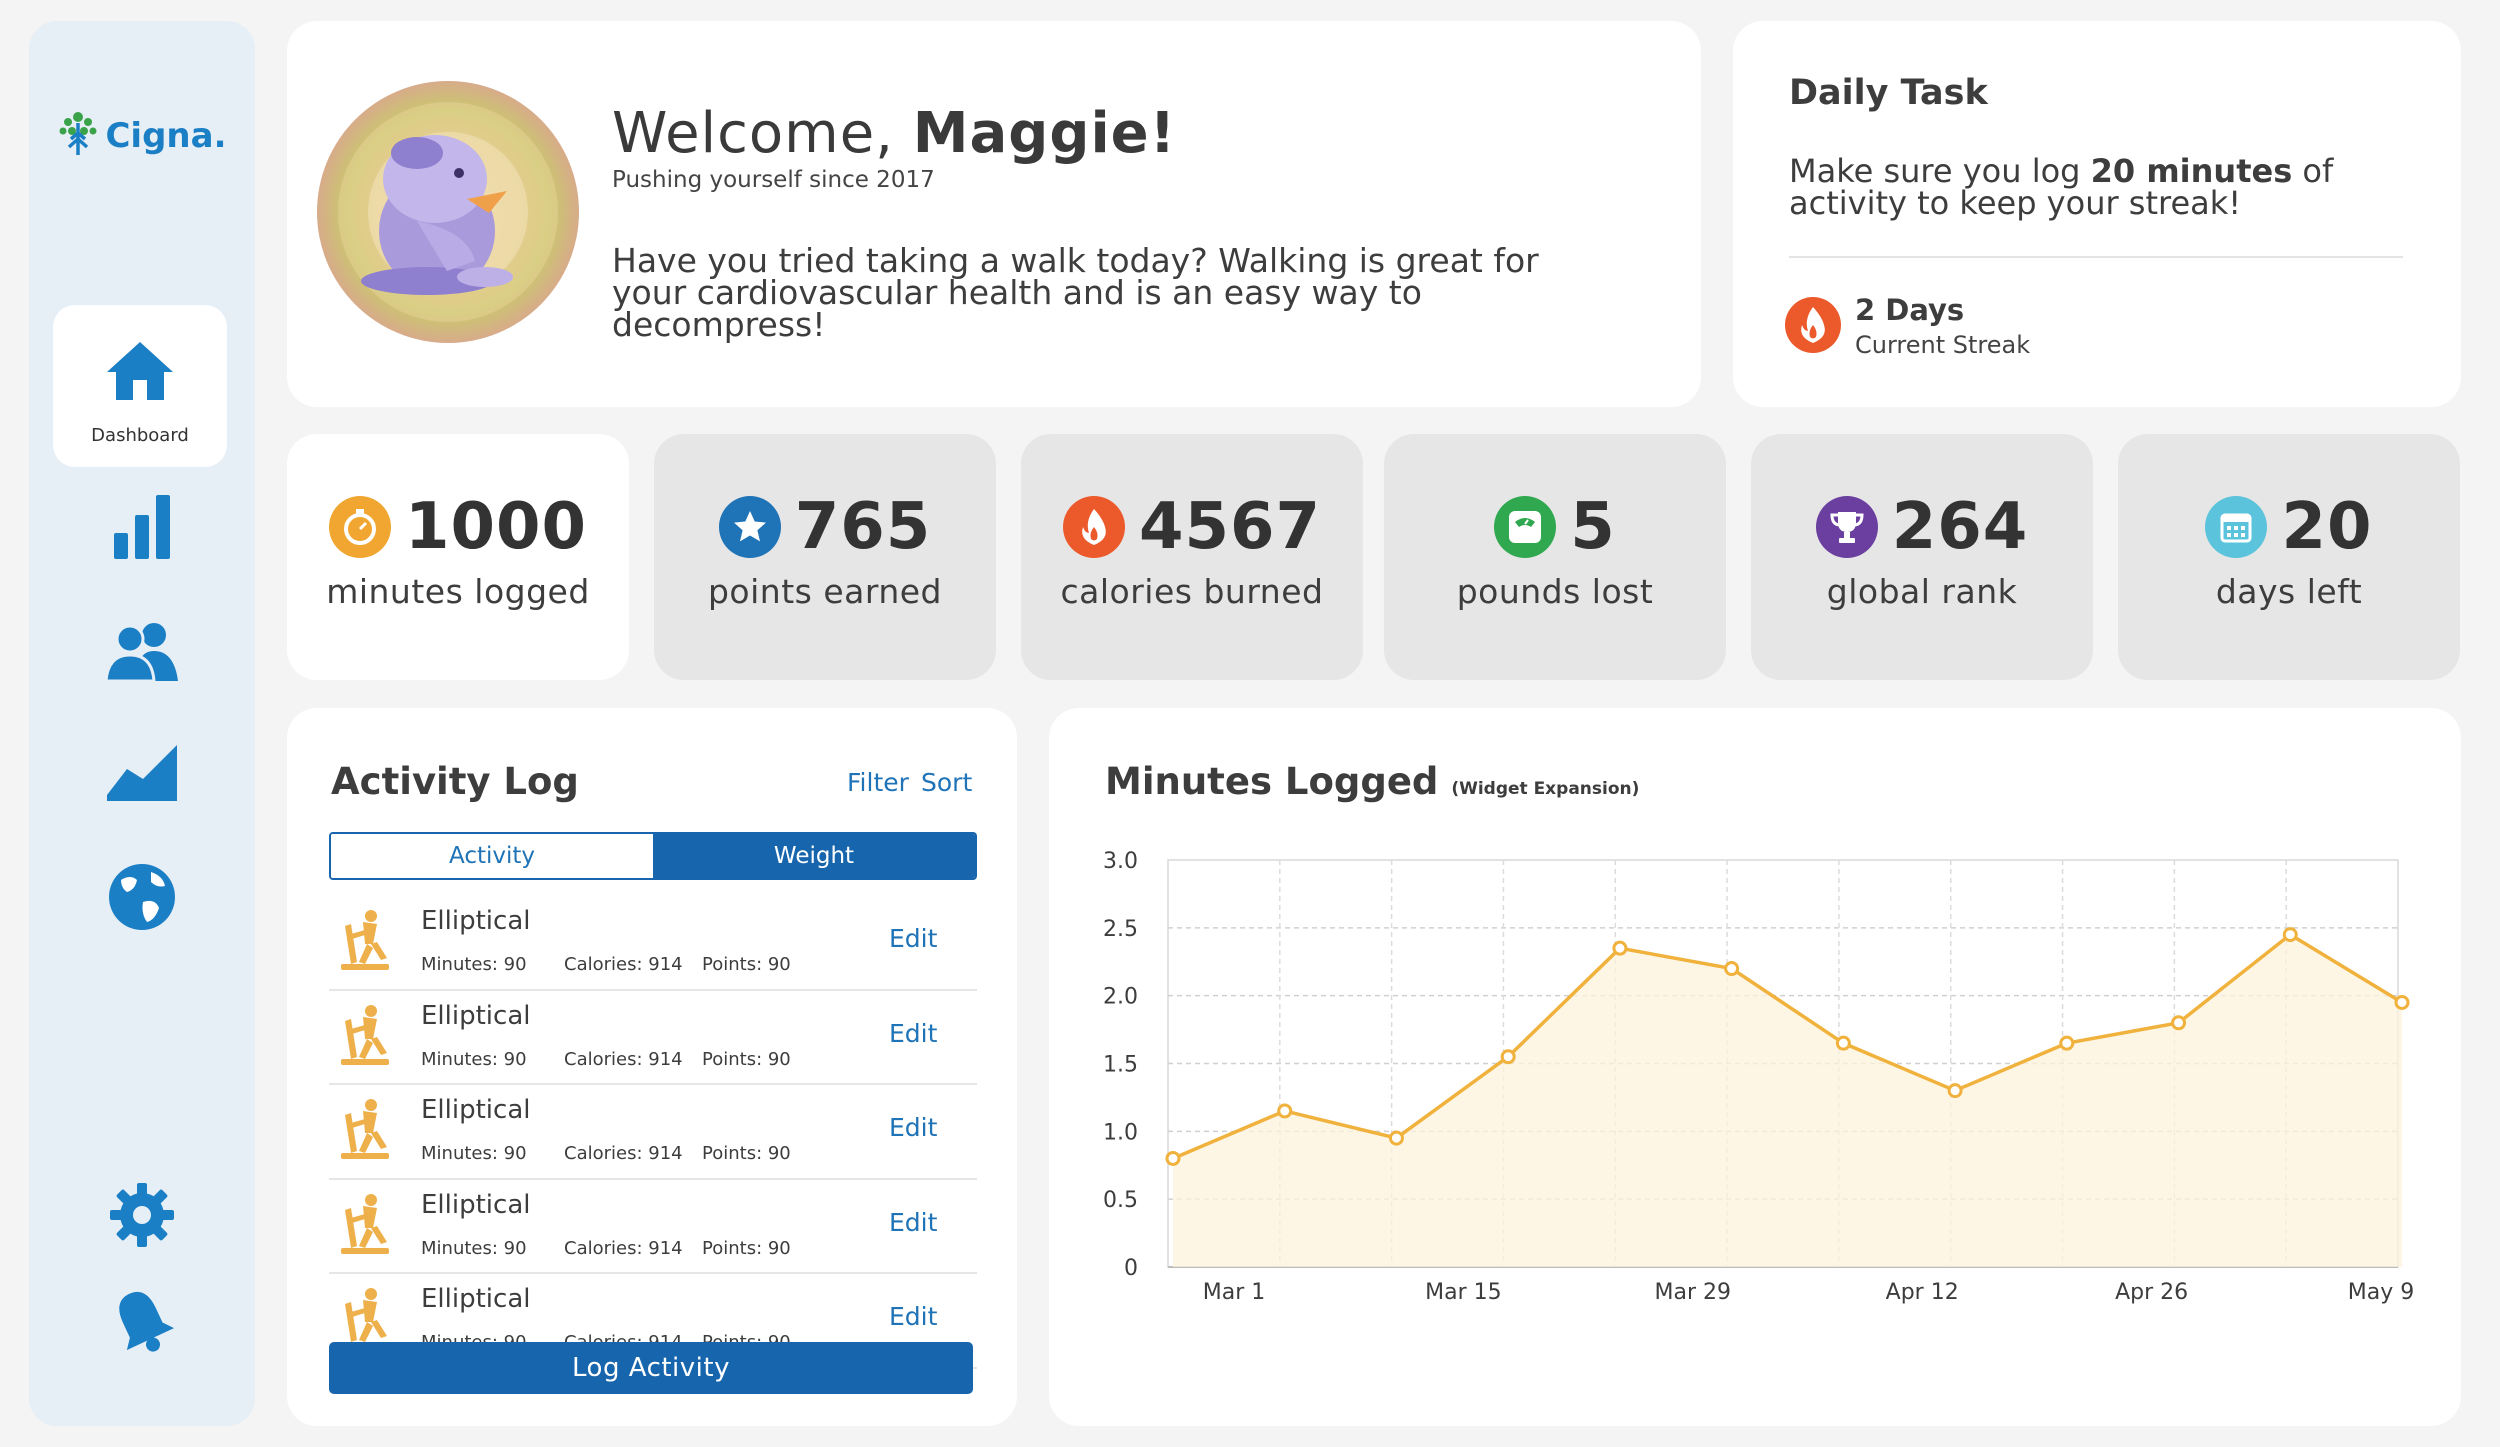 This screenshot has height=1447, width=2500. I want to click on y-tick-label: 2.5, so click(1120, 929).